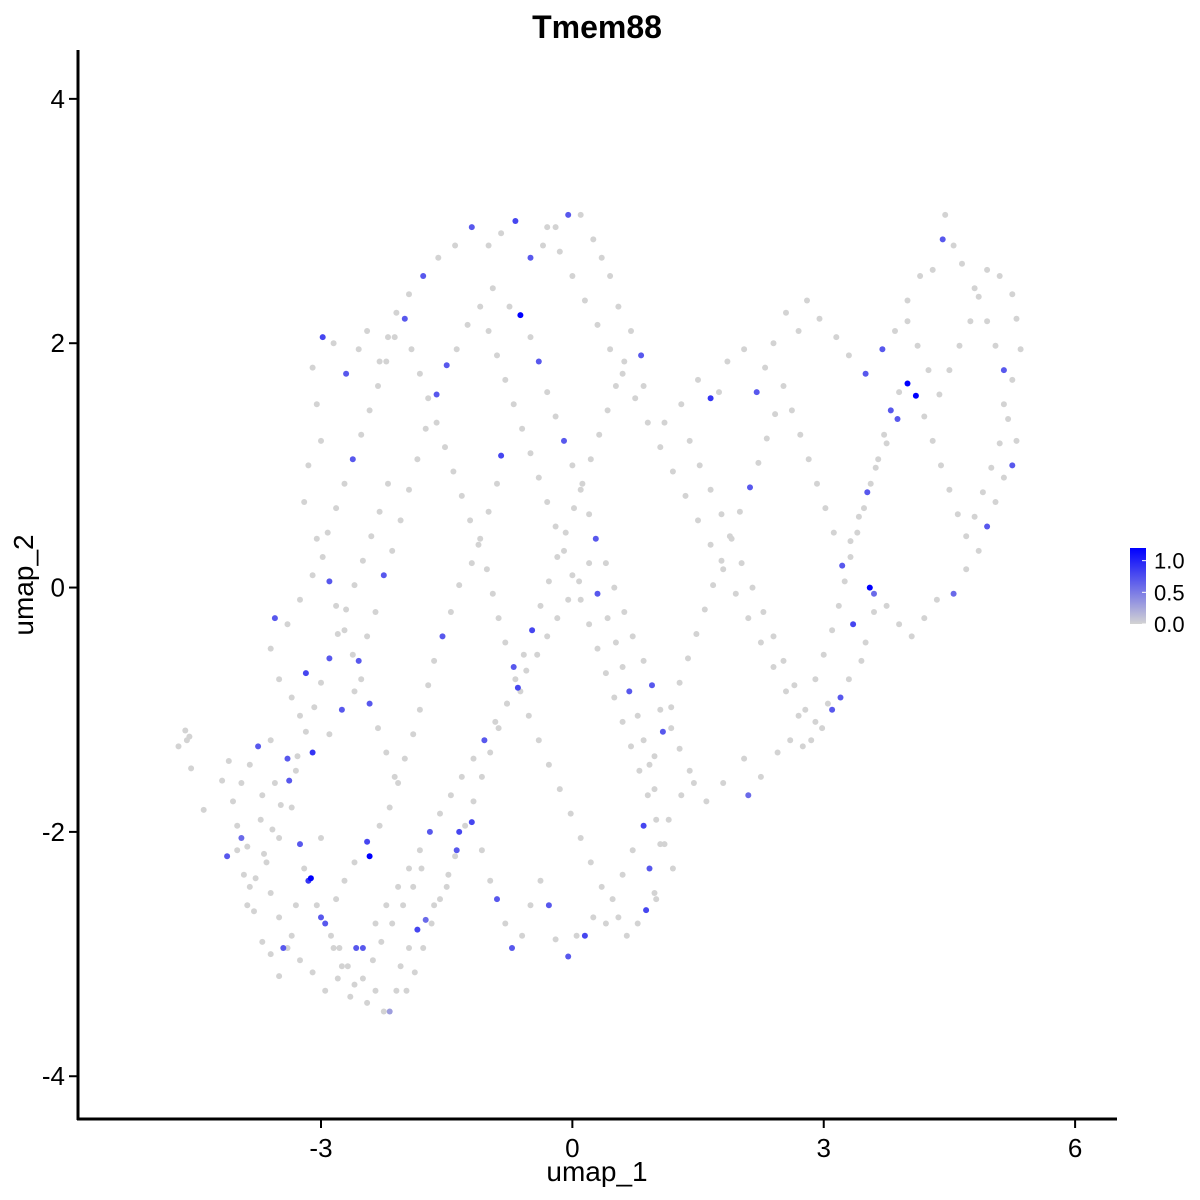 The image size is (1200, 1200). I want to click on y-tick-label: 2, so click(58, 343).